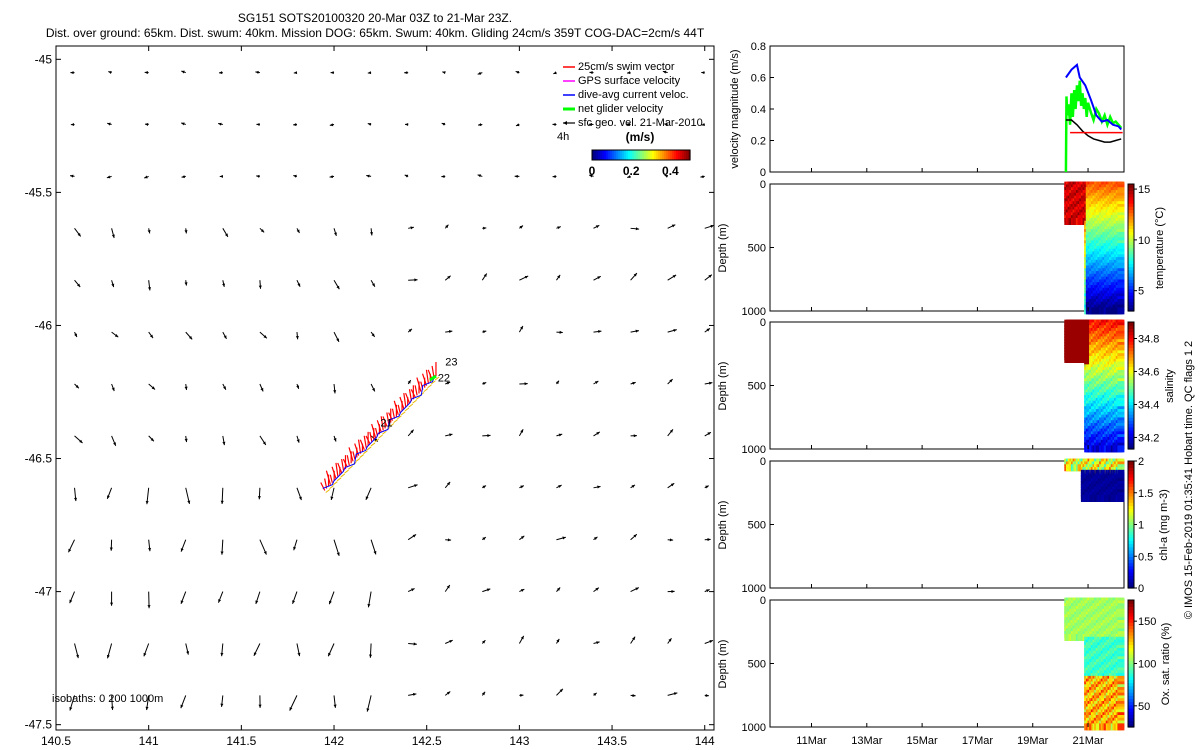 Image resolution: width=1200 pixels, height=750 pixels. What do you see at coordinates (1148, 372) in the screenshot?
I see `section-colorbar-tick-label: 34.6` at bounding box center [1148, 372].